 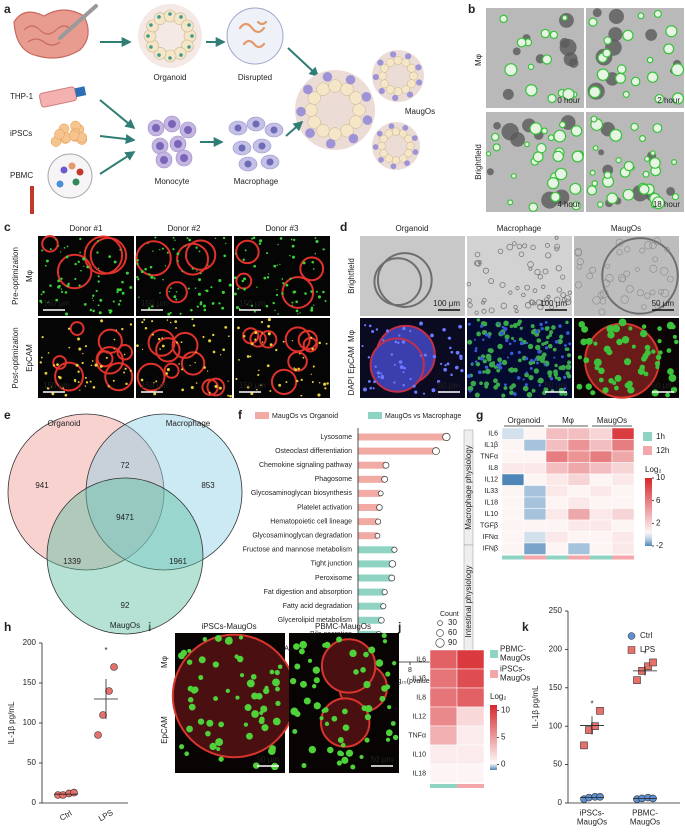 What do you see at coordinates (15, 276) in the screenshot?
I see `row-label: Pre-optimization` at bounding box center [15, 276].